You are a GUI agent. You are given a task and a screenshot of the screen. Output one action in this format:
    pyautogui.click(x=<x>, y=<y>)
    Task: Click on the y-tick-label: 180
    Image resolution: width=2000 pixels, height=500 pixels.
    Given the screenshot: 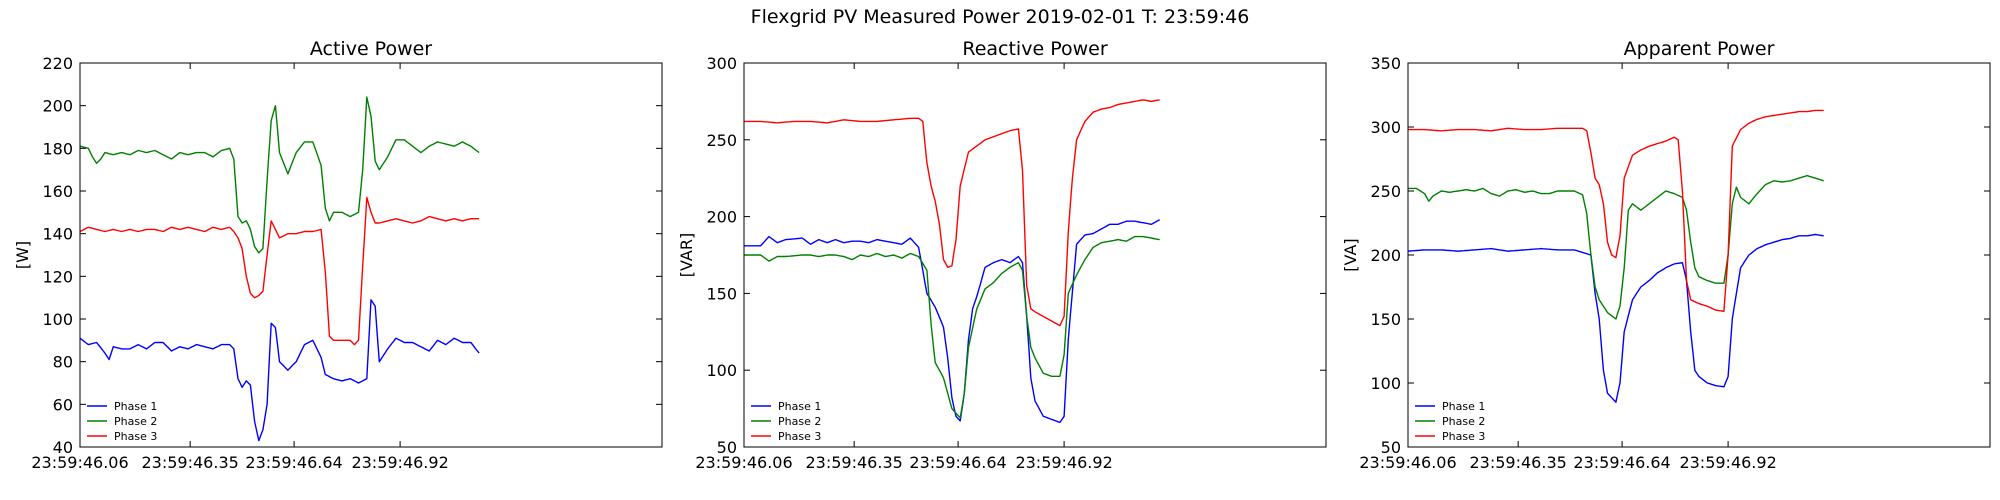 What is the action you would take?
    pyautogui.click(x=57, y=148)
    